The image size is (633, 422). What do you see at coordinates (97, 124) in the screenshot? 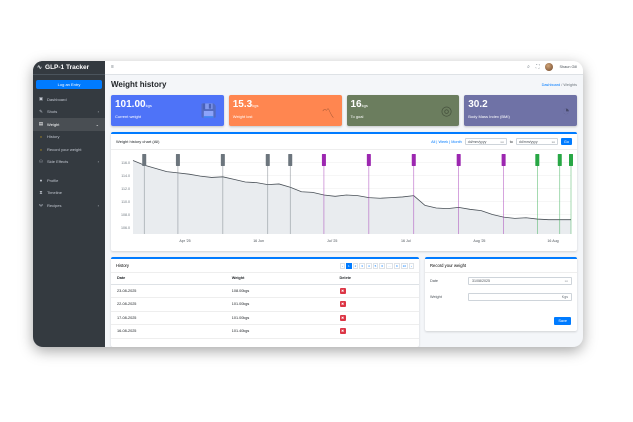
I see `chevron-down-icon: ⌄` at bounding box center [97, 124].